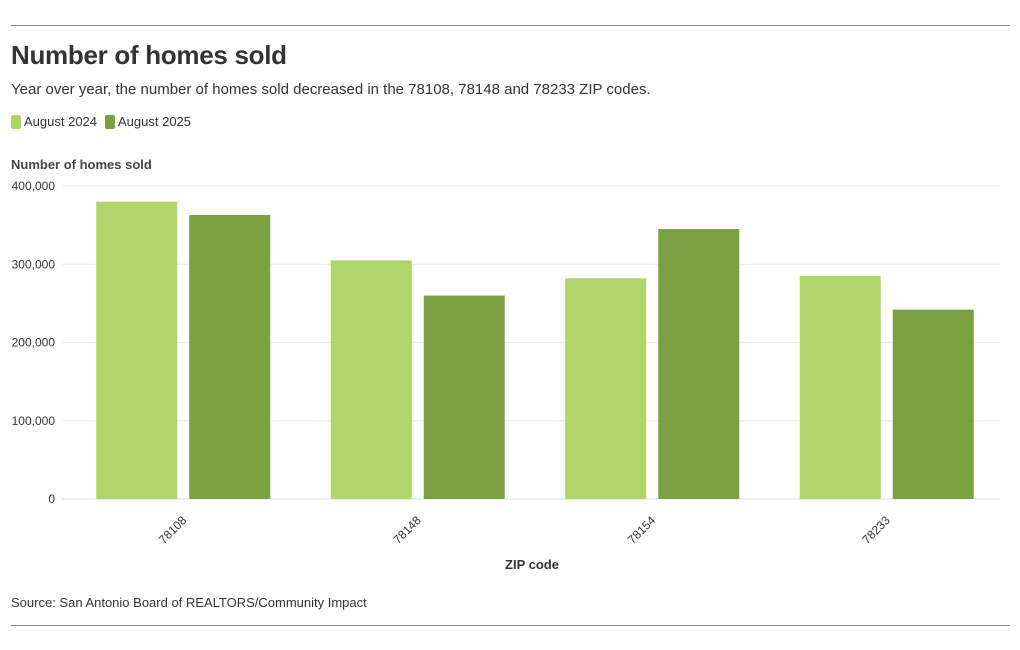  I want to click on x-axis-ticks: 78108 78148 78154 78233, so click(524, 530).